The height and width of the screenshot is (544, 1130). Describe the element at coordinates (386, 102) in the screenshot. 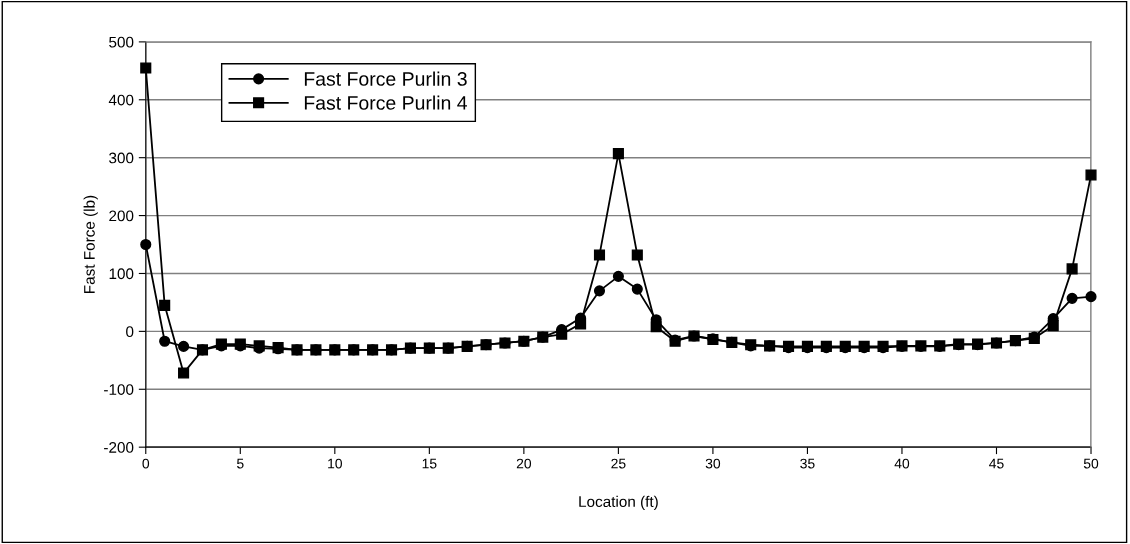

I see `legend-label: Fast Force Purlin 4` at that location.